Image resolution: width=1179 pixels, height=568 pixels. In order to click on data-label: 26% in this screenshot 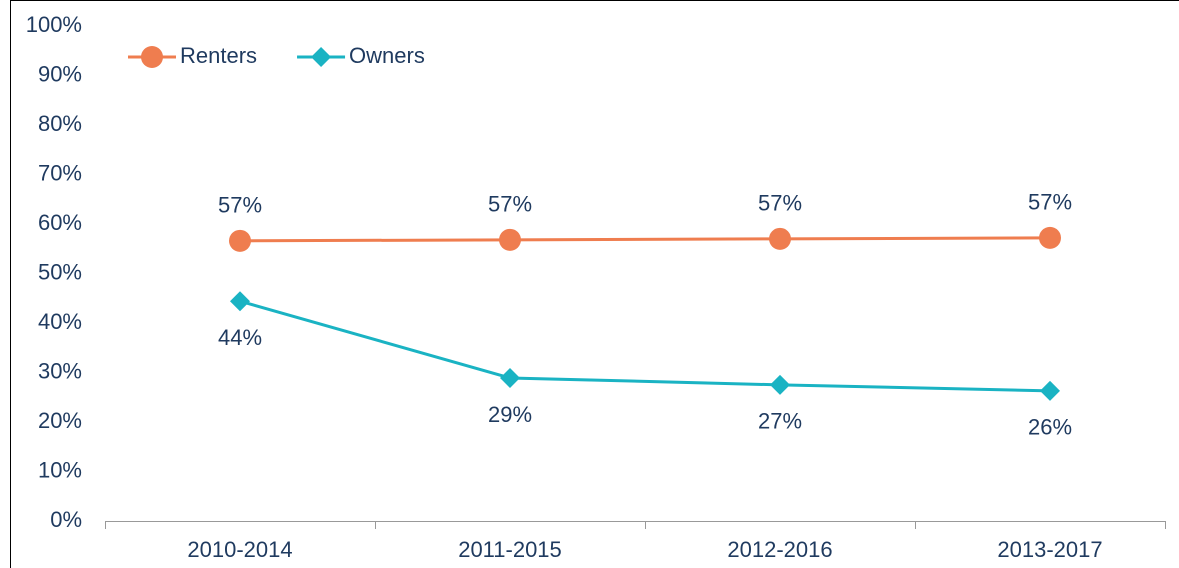, I will do `click(1050, 427)`.